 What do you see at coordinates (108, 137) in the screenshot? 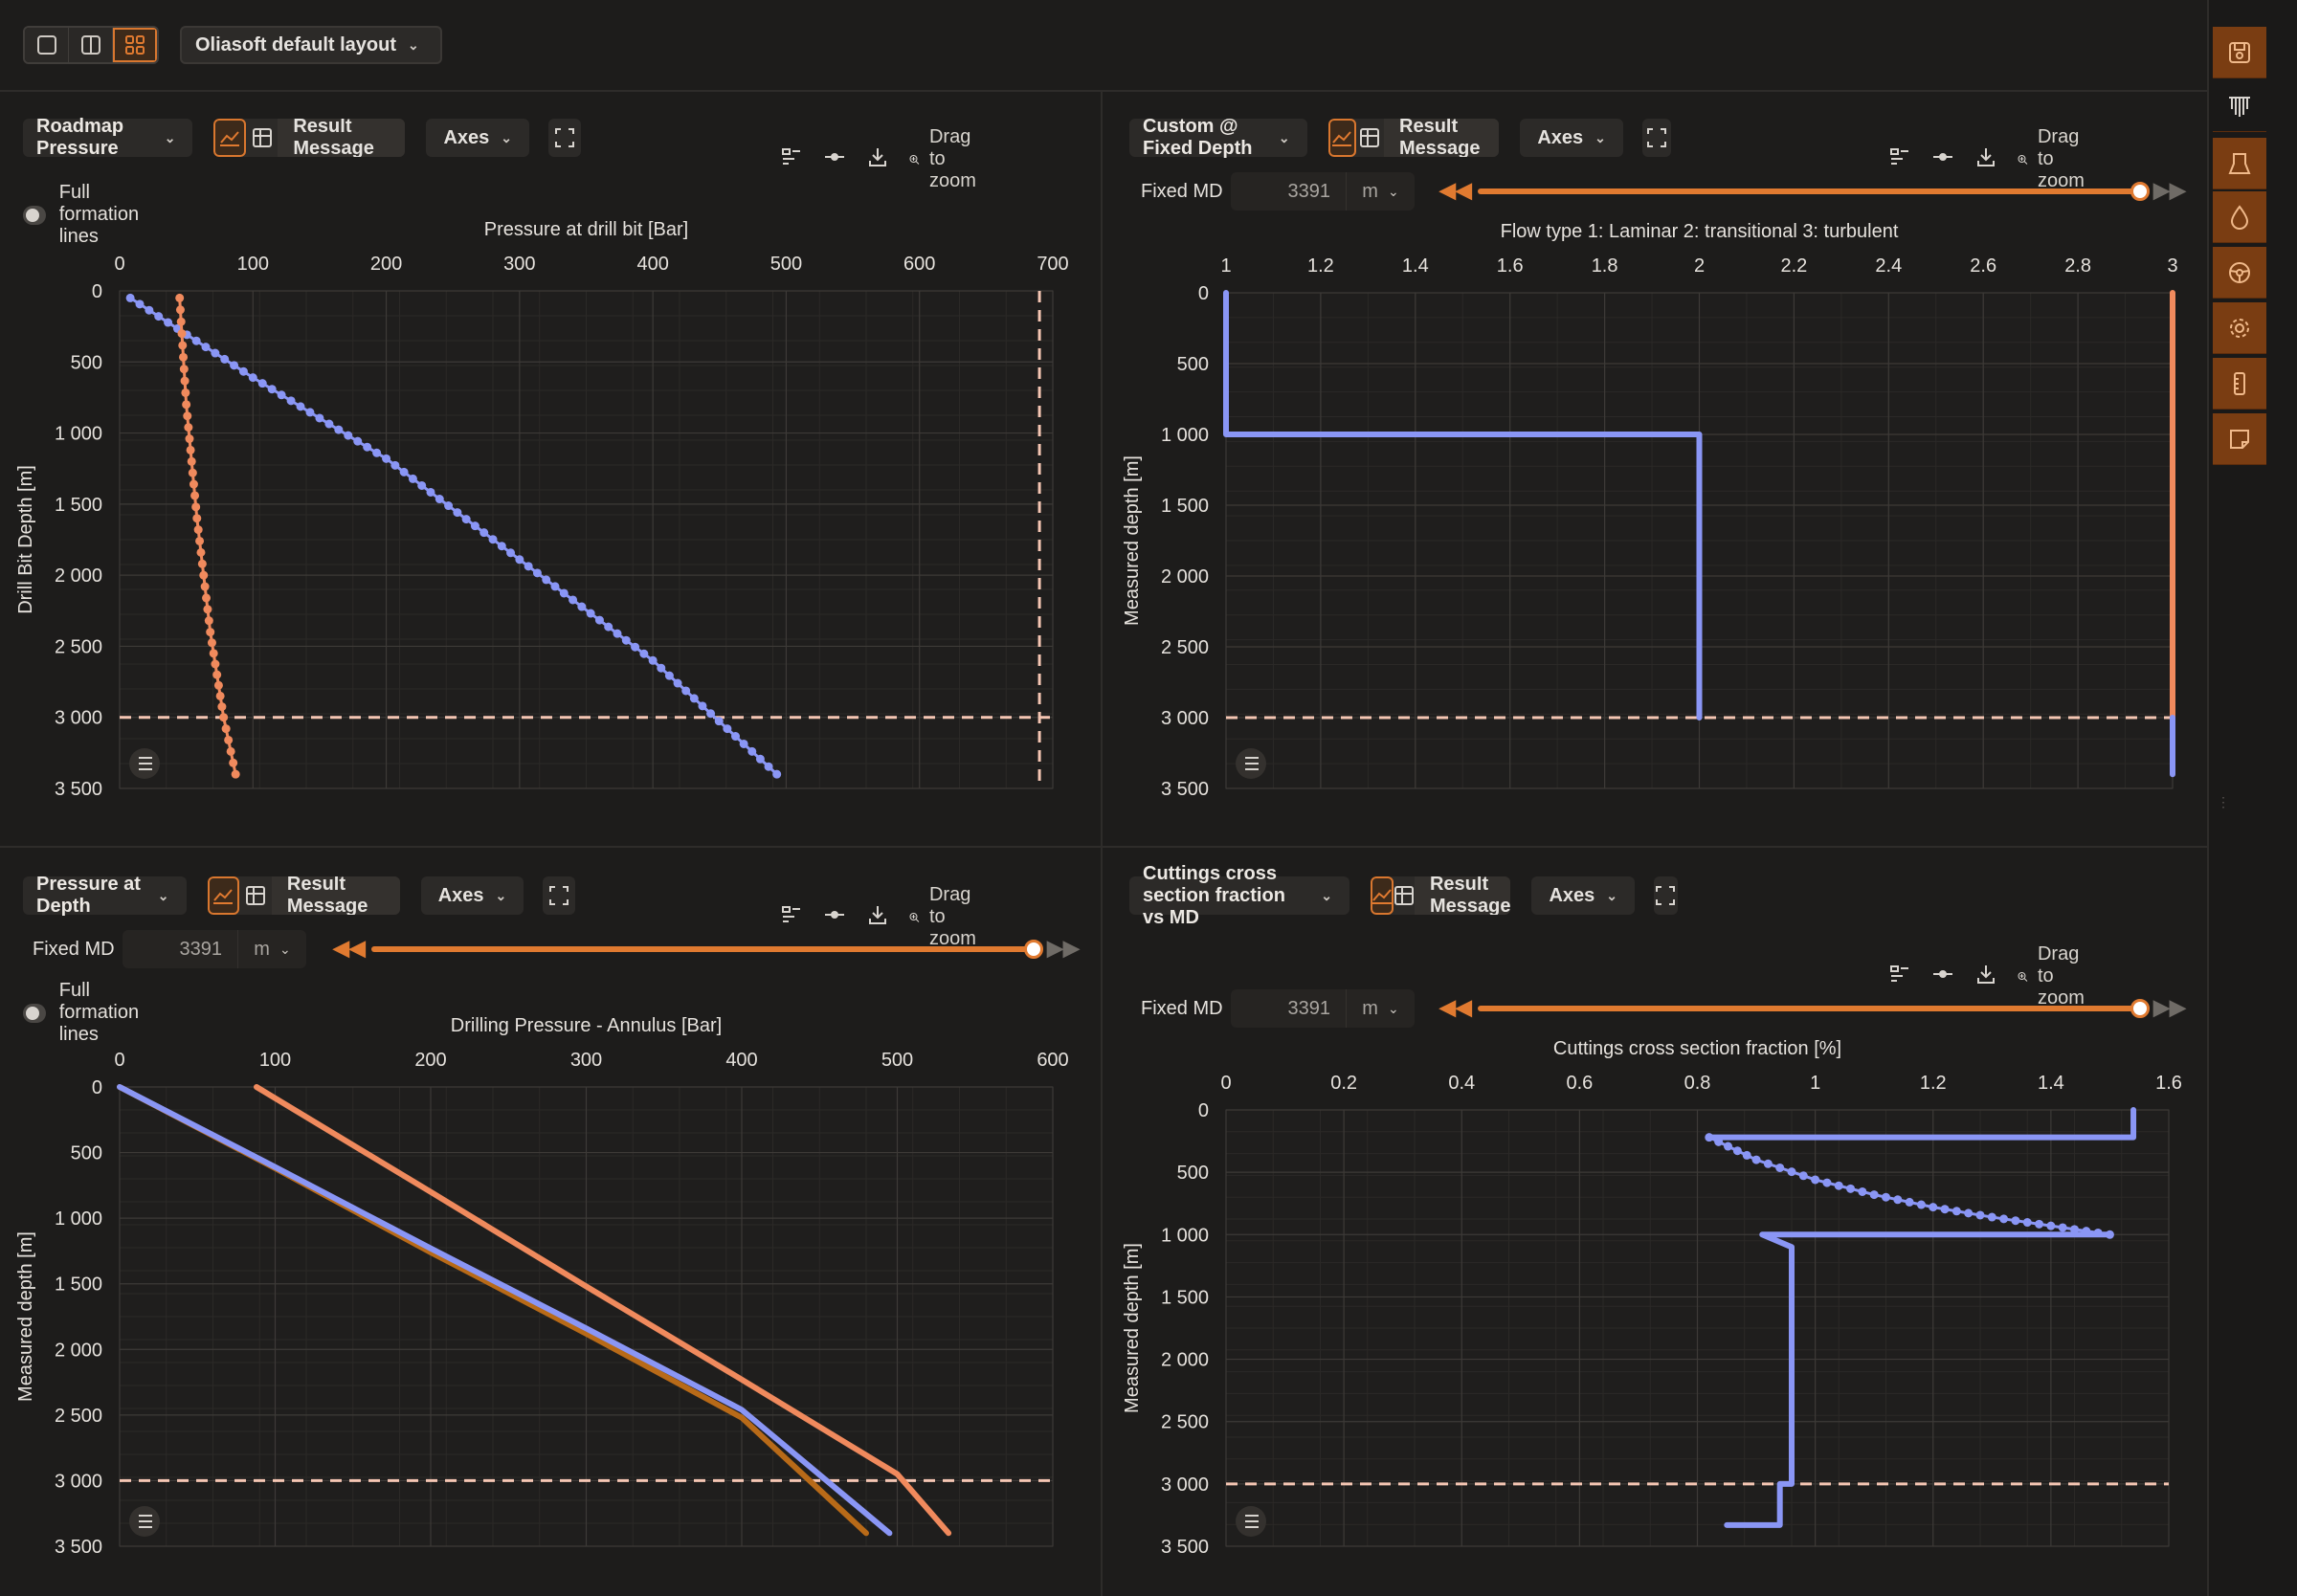
I see `chart-type-dropdown: Roadmap Pressure ⌄` at bounding box center [108, 137].